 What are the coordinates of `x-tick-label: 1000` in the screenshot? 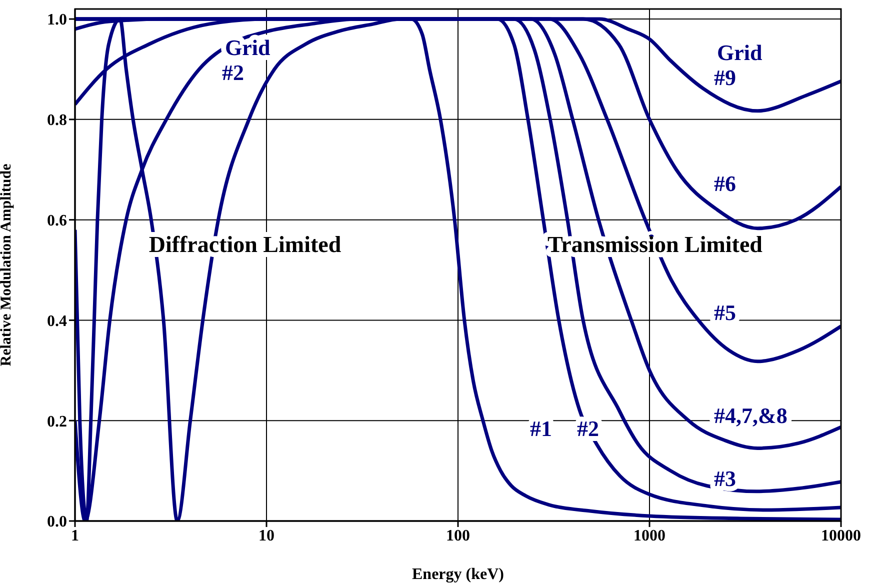 It's located at (650, 535).